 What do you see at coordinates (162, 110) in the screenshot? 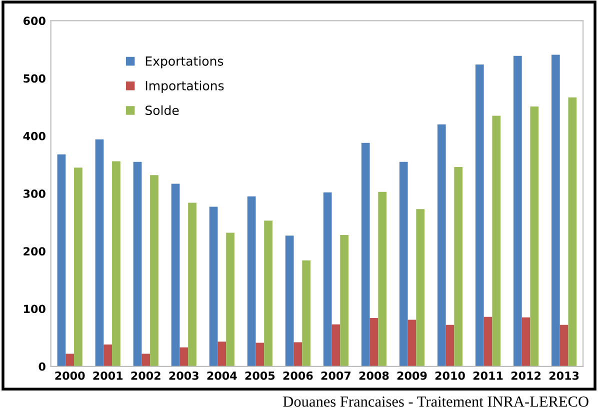
I see `legend-label: Solde` at bounding box center [162, 110].